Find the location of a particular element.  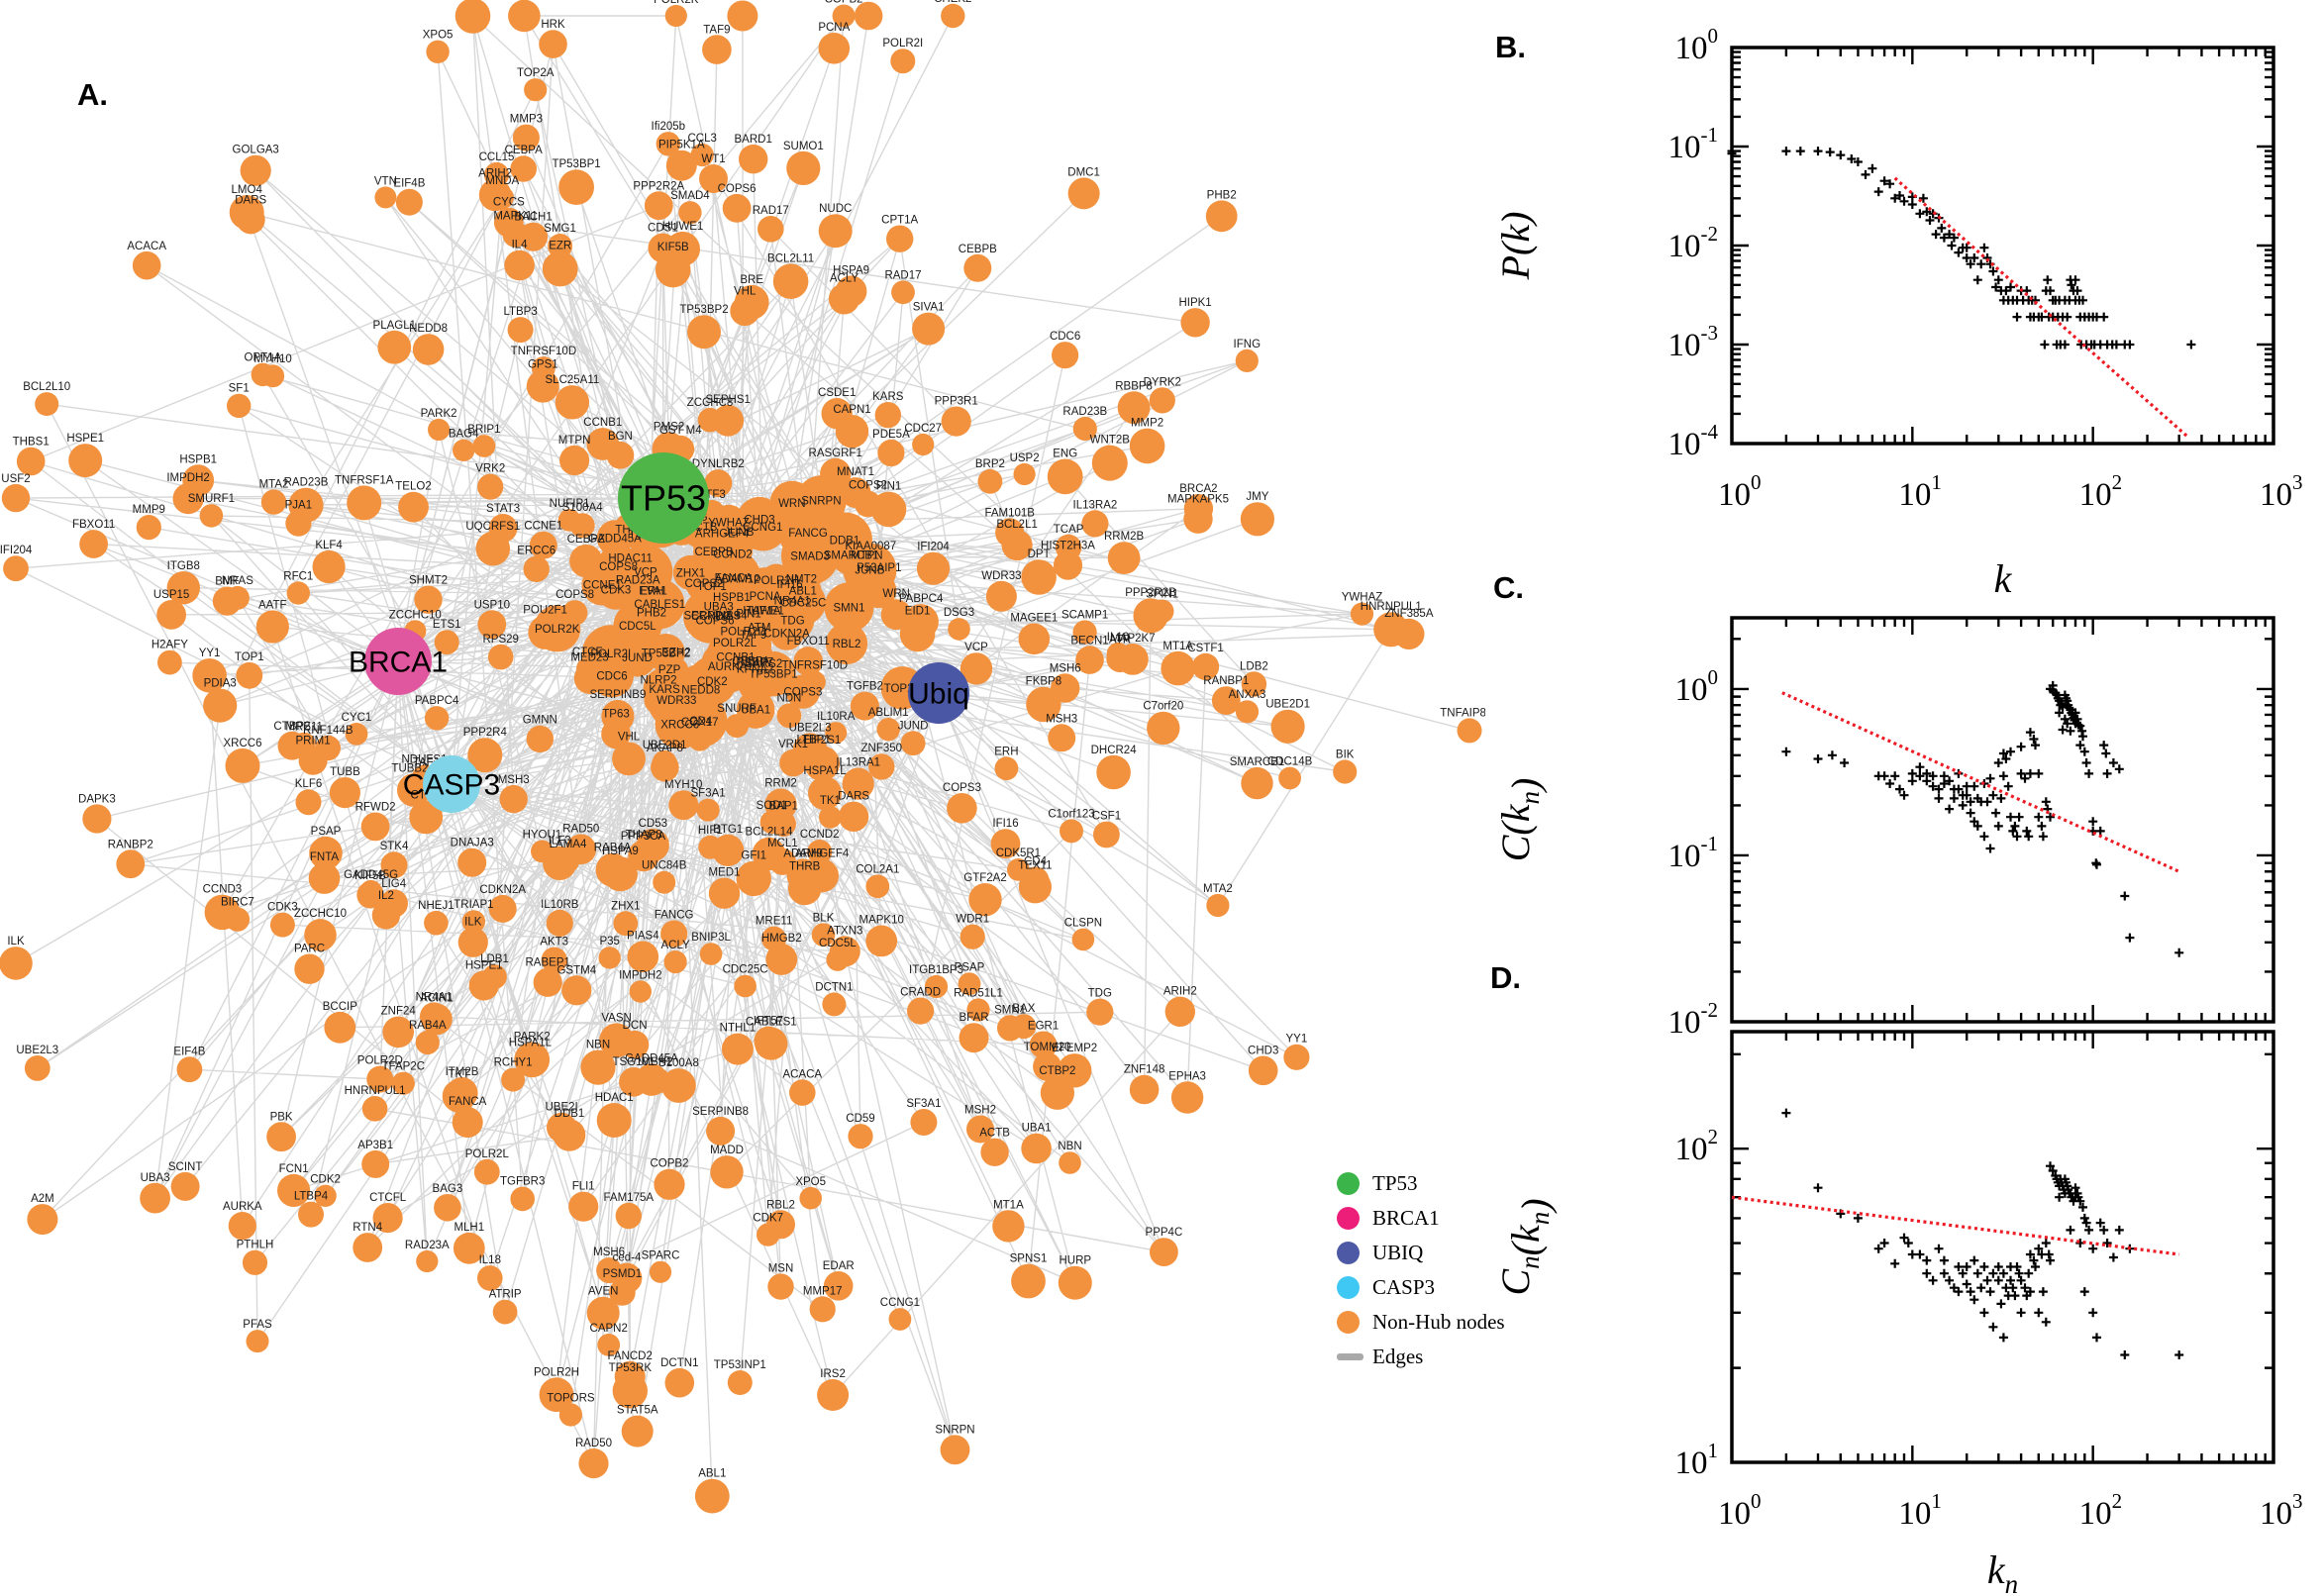

legend-item-edges: Edges is located at coordinates (1421, 1357).